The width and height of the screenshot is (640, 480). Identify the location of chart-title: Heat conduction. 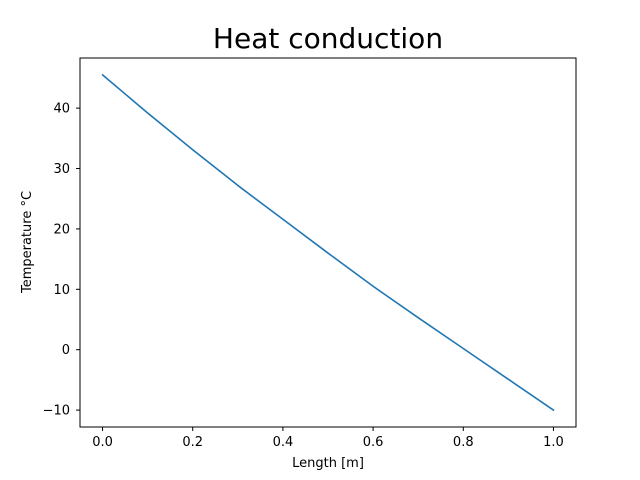
(328, 38).